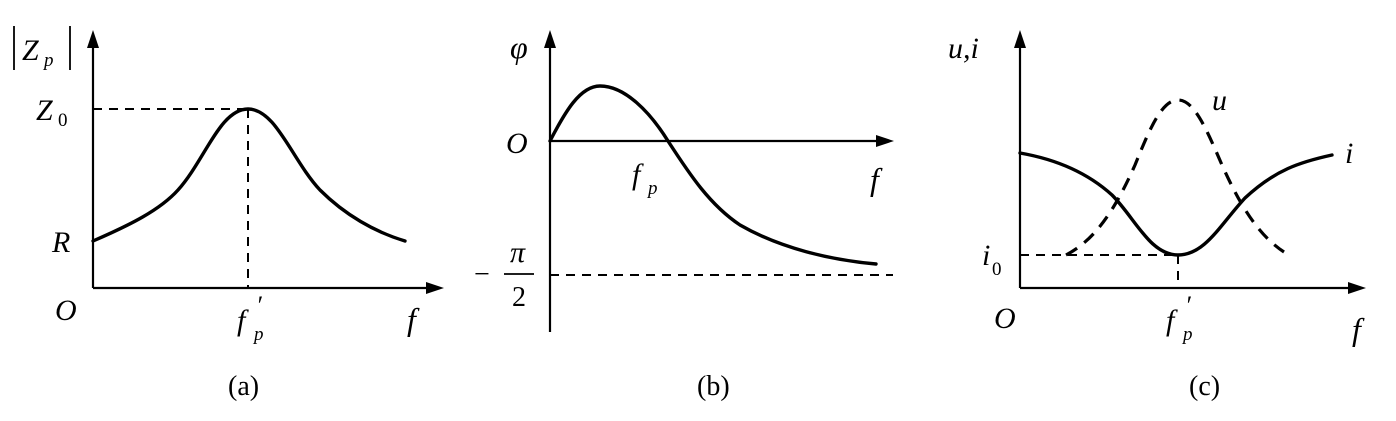  What do you see at coordinates (876, 179) in the screenshot?
I see `panel-b-x-label: f` at bounding box center [876, 179].